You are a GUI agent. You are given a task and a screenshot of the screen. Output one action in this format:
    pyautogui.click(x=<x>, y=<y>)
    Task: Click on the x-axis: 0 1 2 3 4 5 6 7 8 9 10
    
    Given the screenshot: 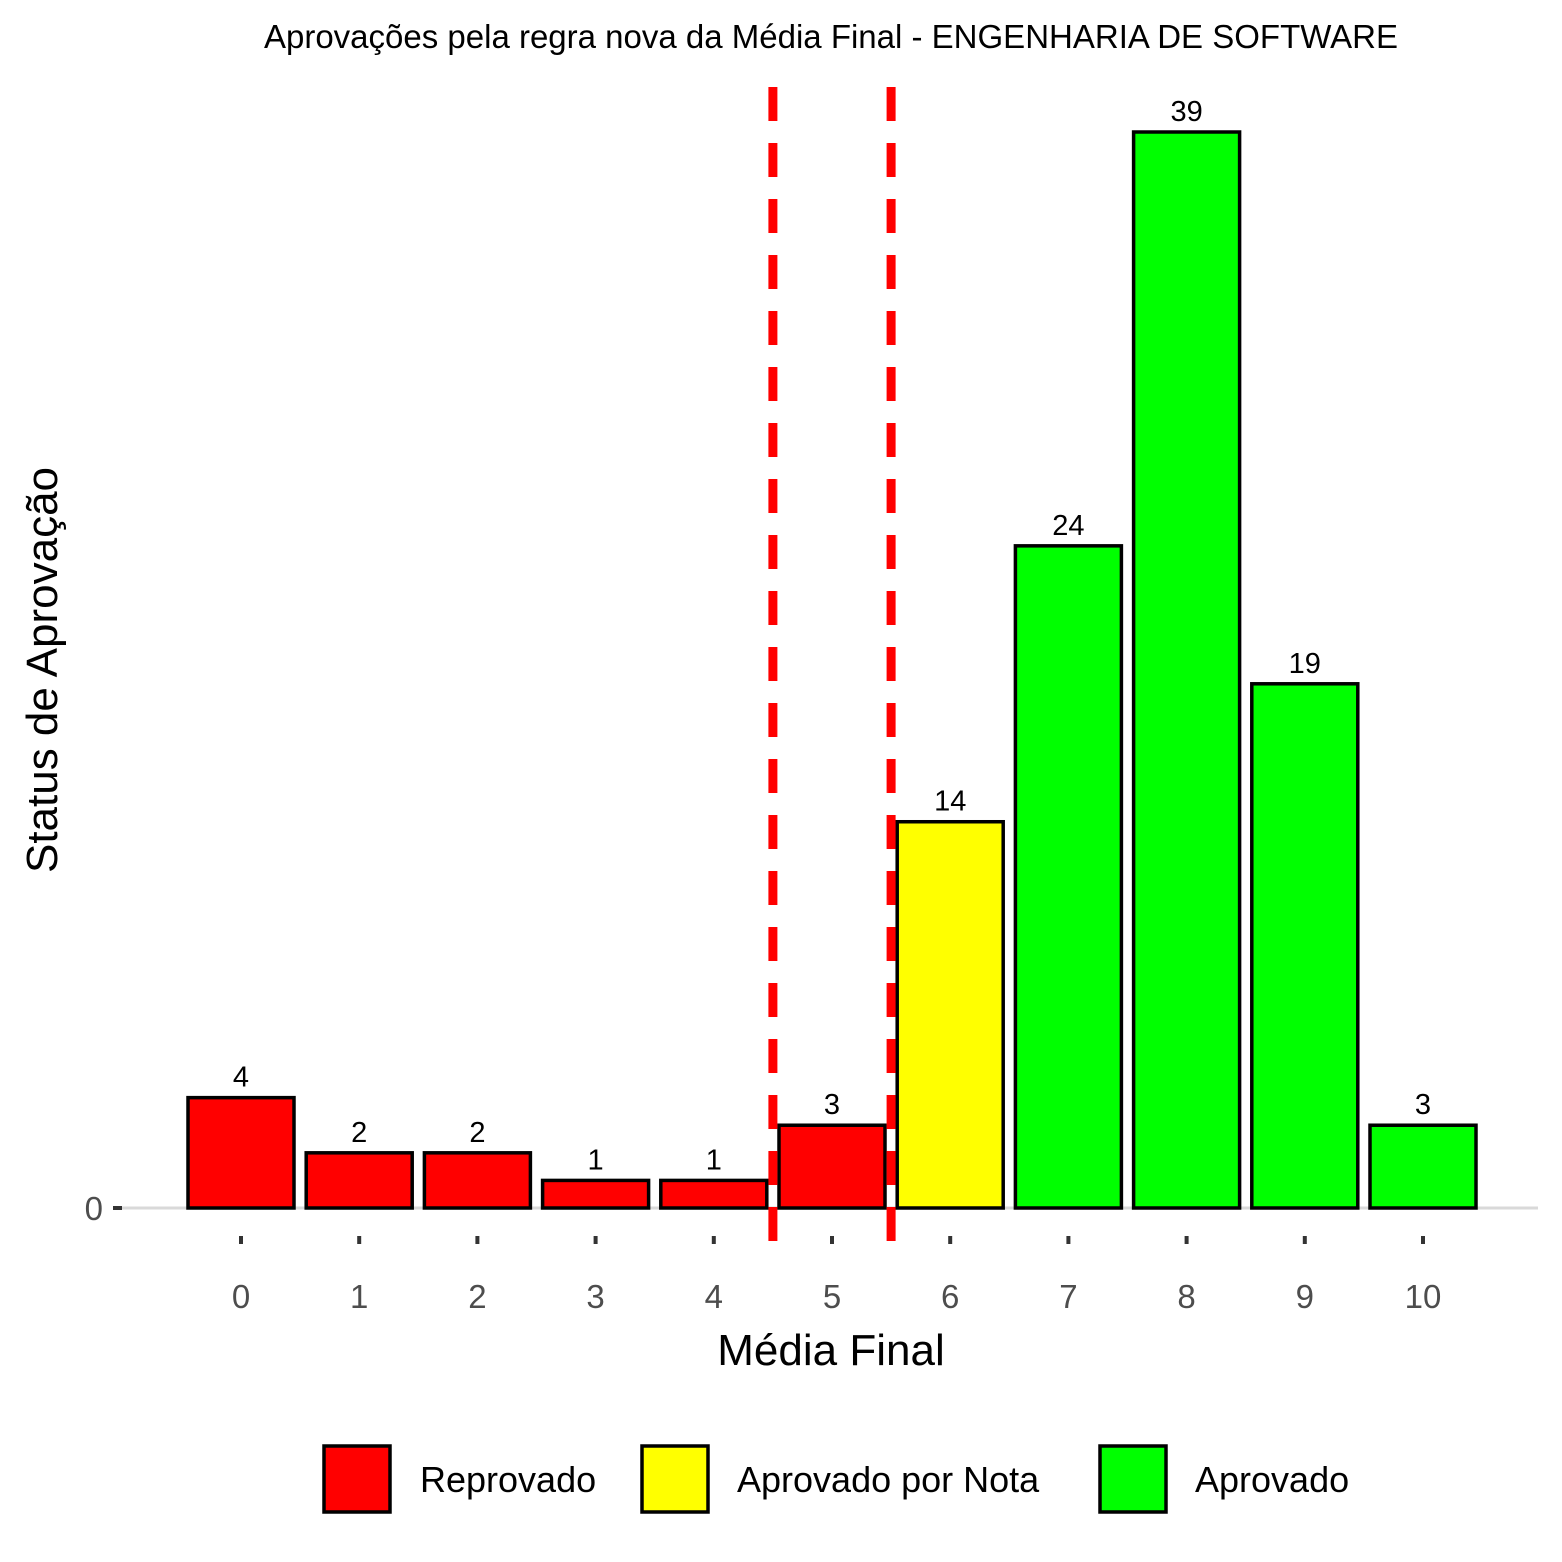 What is the action you would take?
    pyautogui.click(x=837, y=1275)
    